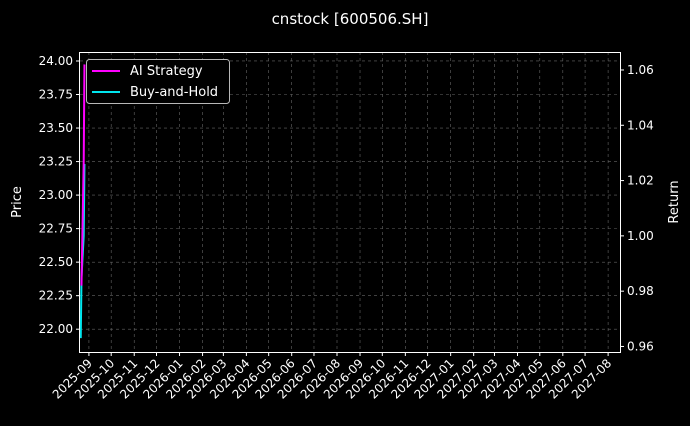  What do you see at coordinates (56, 195) in the screenshot?
I see `y-tick-label: 23.00` at bounding box center [56, 195].